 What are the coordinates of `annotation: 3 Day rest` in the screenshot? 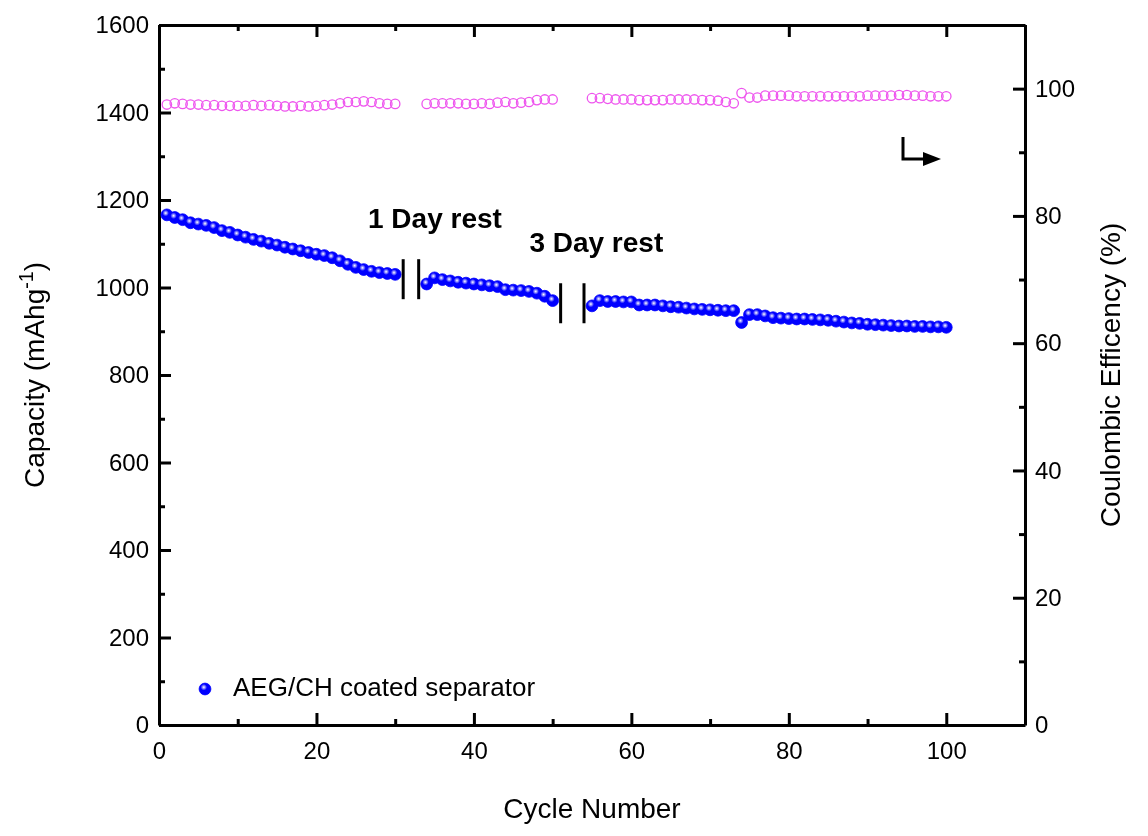 It's located at (596, 243).